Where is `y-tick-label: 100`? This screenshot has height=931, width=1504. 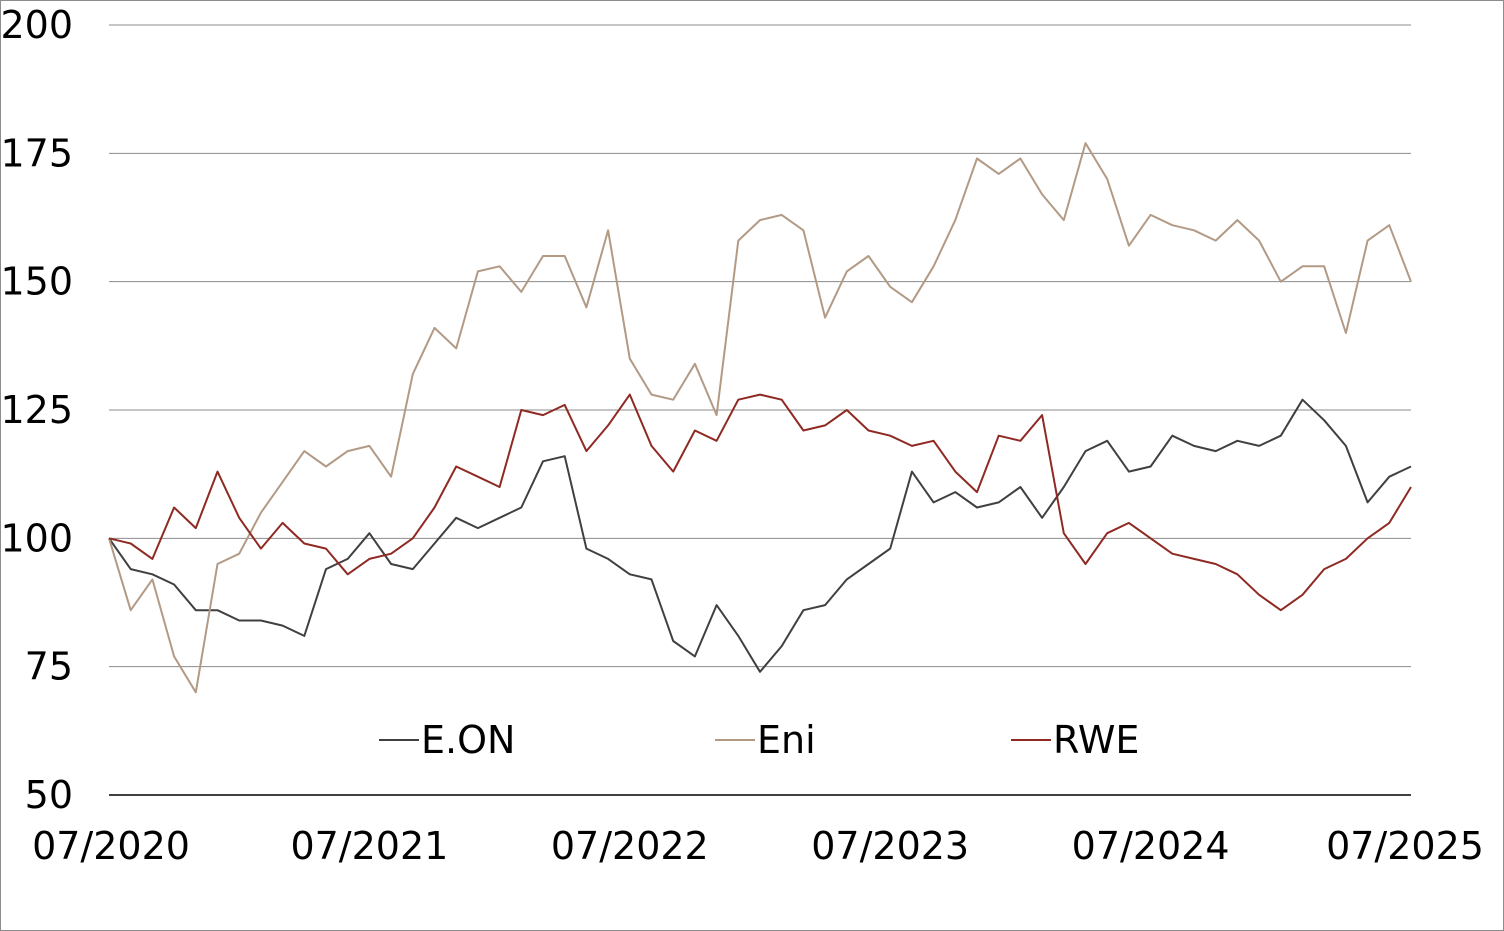 y-tick-label: 100 is located at coordinates (37, 538).